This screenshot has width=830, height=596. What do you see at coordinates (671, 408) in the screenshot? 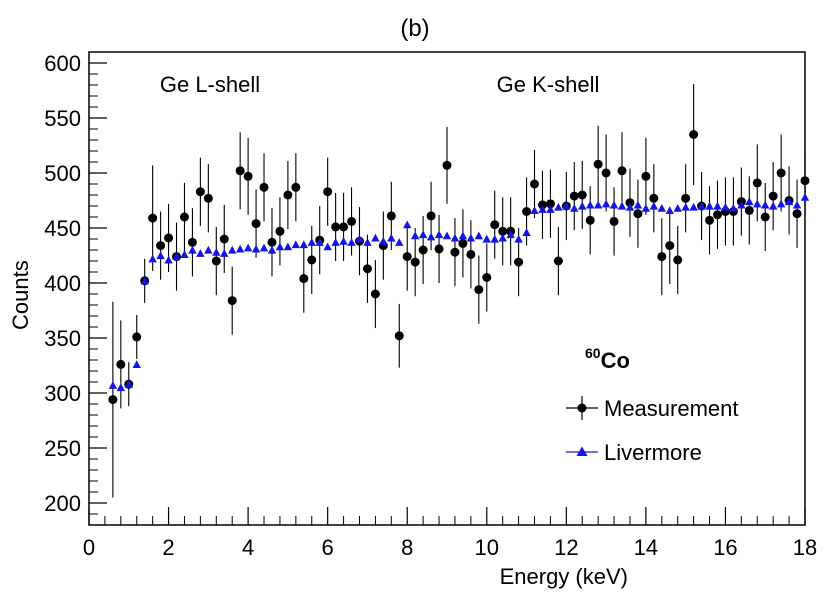
I see `legend-measurement-label: Measurement` at bounding box center [671, 408].